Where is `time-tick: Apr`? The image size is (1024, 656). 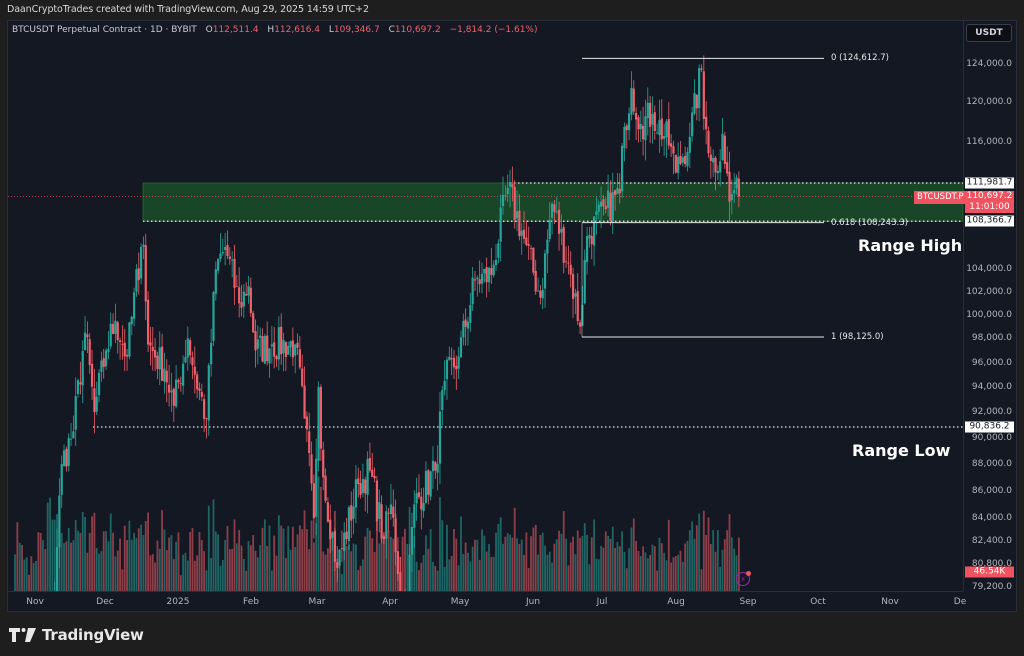
time-tick: Apr is located at coordinates (390, 602).